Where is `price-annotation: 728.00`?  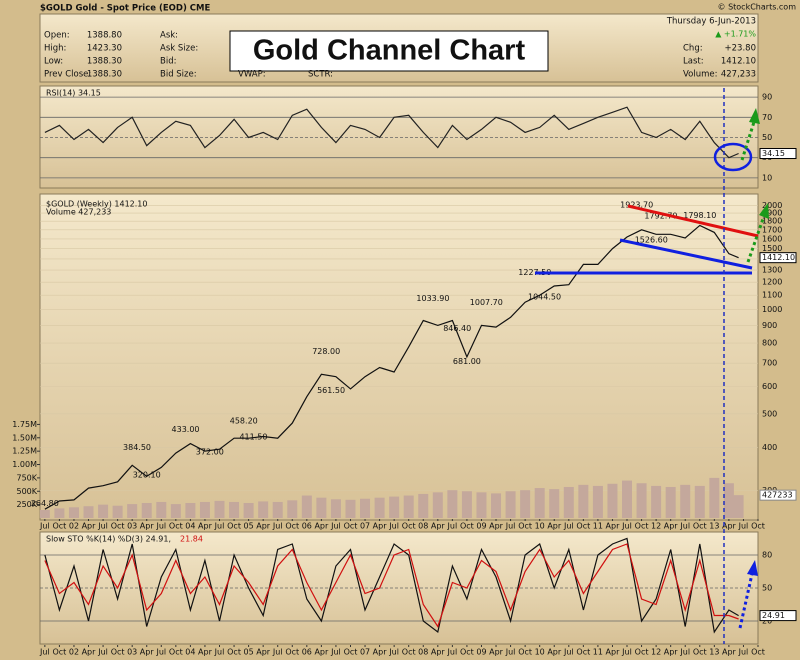
price-annotation: 728.00 is located at coordinates (326, 351).